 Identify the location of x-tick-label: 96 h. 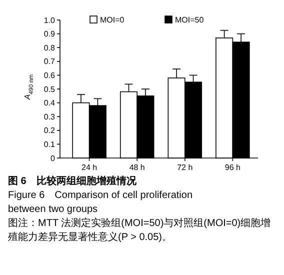
(232, 167).